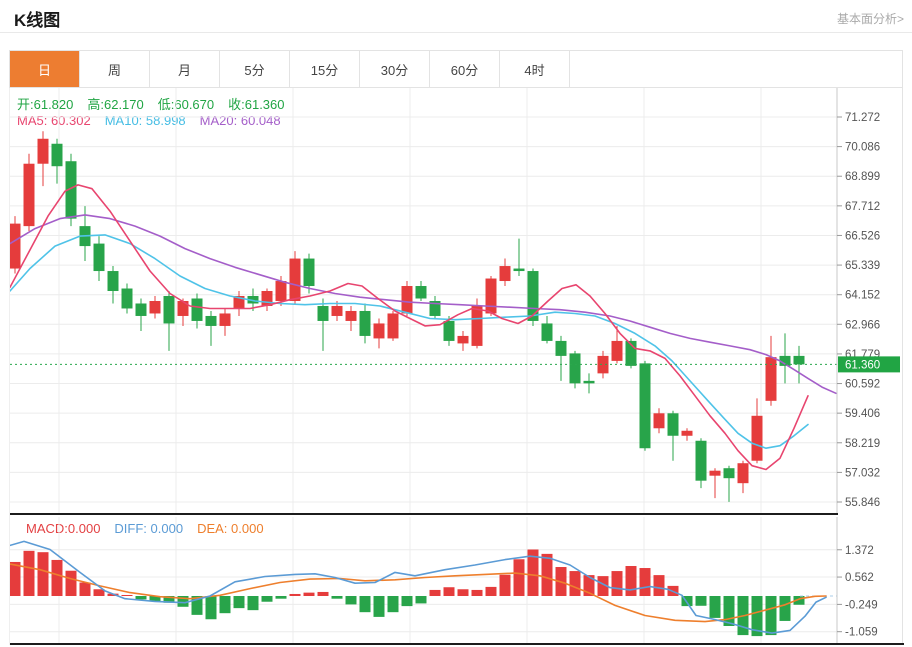 The height and width of the screenshot is (647, 912). What do you see at coordinates (862, 177) in the screenshot?
I see `price-tick-label: 68.899` at bounding box center [862, 177].